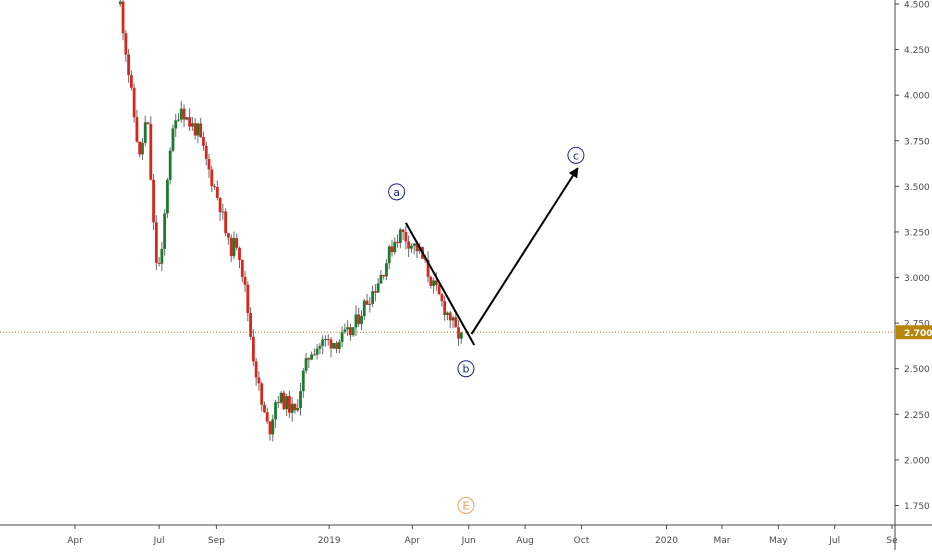  What do you see at coordinates (914, 332) in the screenshot?
I see `last-price-badge` at bounding box center [914, 332].